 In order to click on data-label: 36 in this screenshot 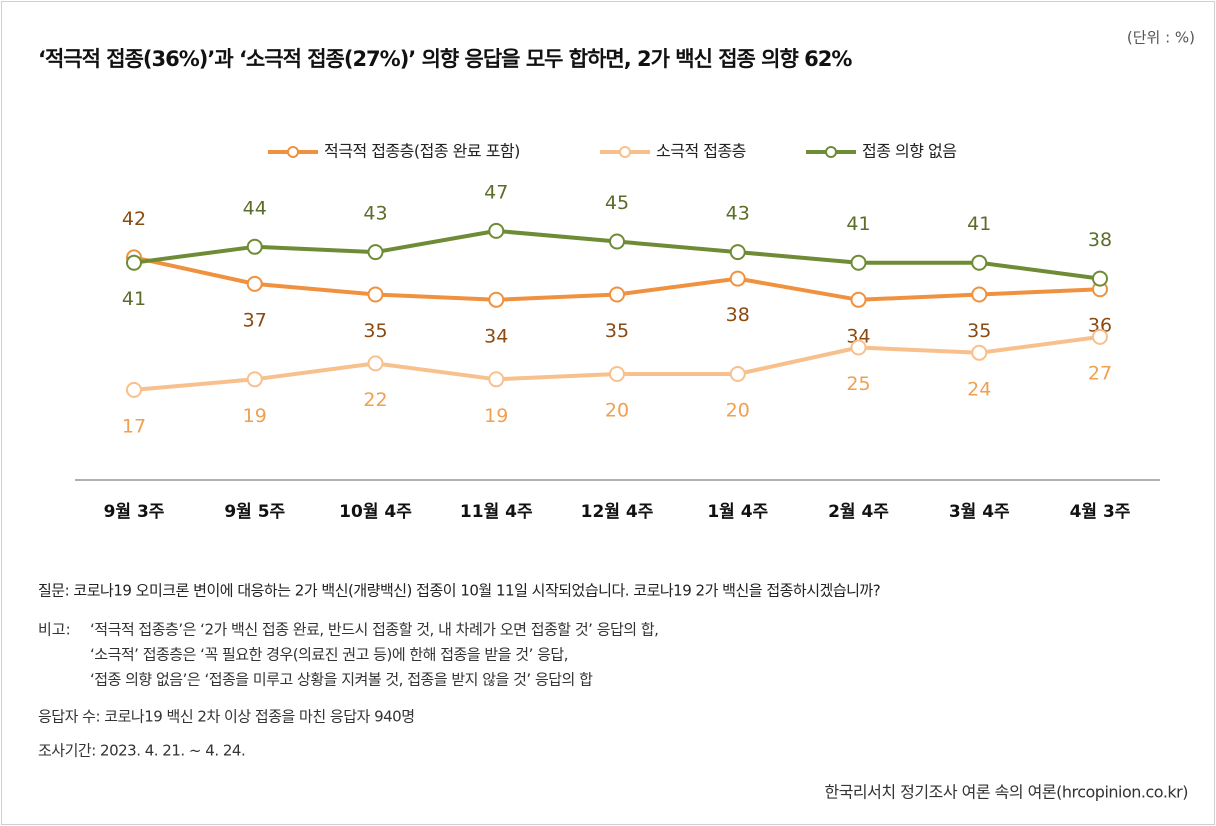, I will do `click(1100, 326)`.